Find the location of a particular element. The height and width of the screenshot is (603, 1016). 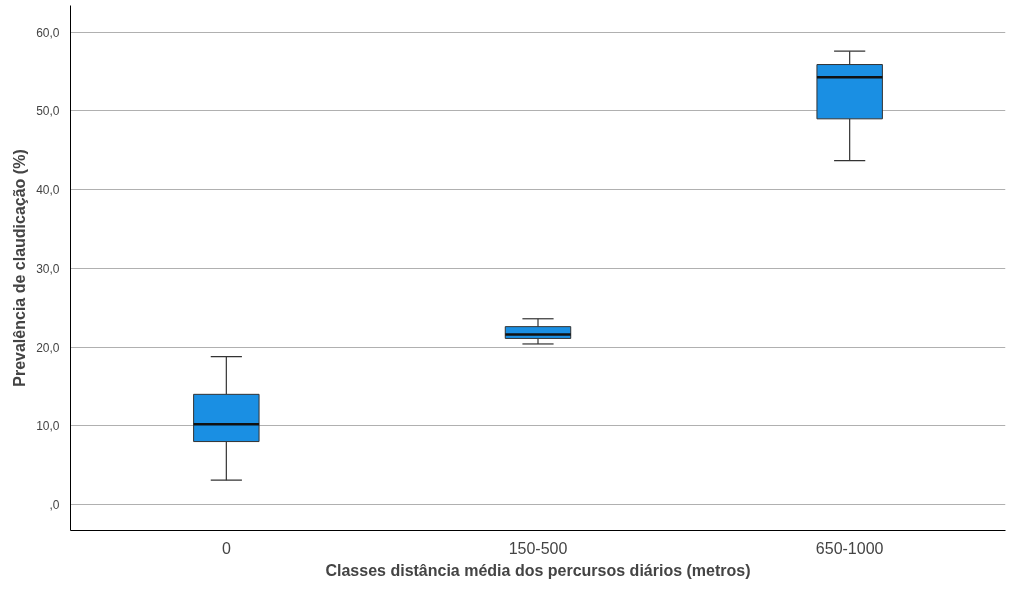

y-tick-label: 60,0 is located at coordinates (48, 32).